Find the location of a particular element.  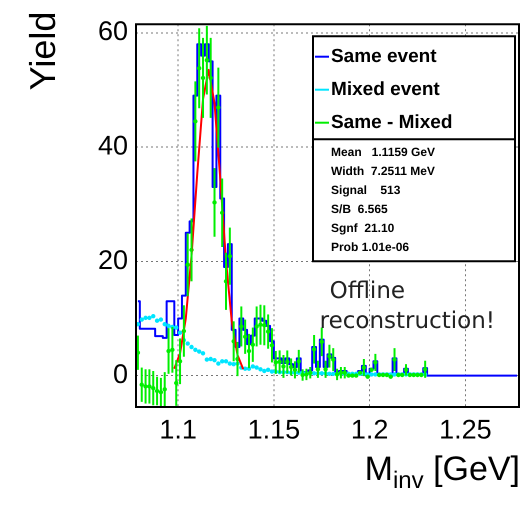

legend-label: Same - Mixed is located at coordinates (391, 122).